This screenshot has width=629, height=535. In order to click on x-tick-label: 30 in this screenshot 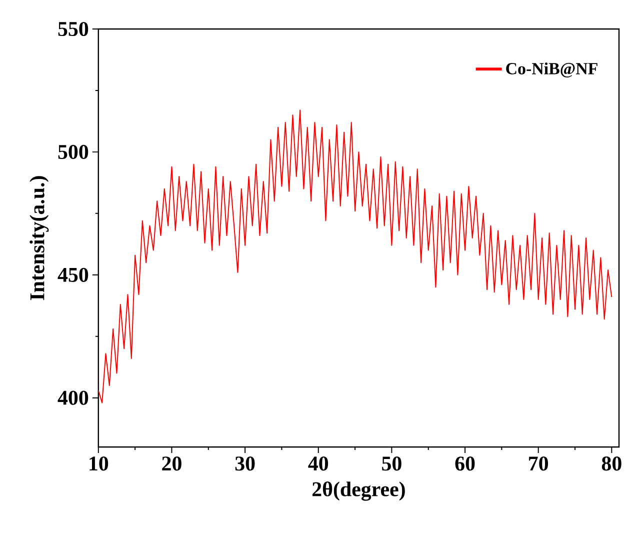, I will do `click(245, 463)`.